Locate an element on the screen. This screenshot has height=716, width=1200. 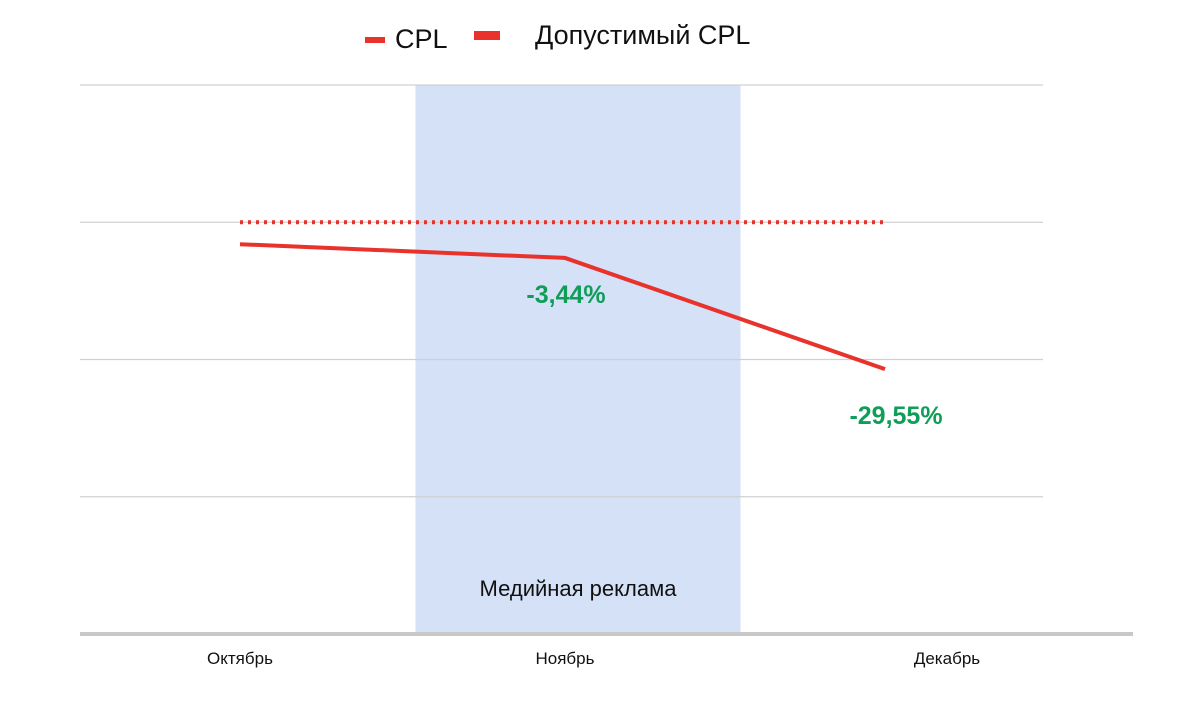
annotation-label-1: -3,44% is located at coordinates (565, 295).